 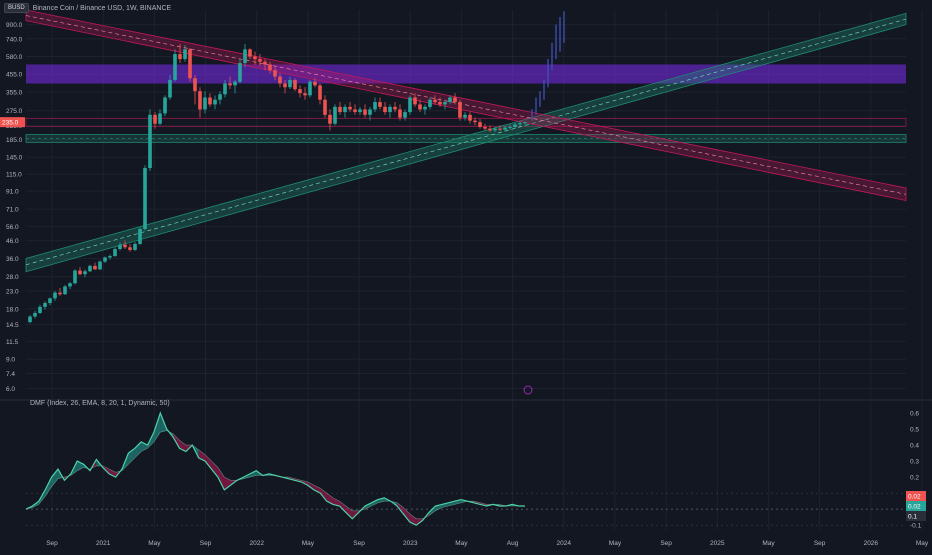 What do you see at coordinates (10, 374) in the screenshot?
I see `price-tick-label: 7.4` at bounding box center [10, 374].